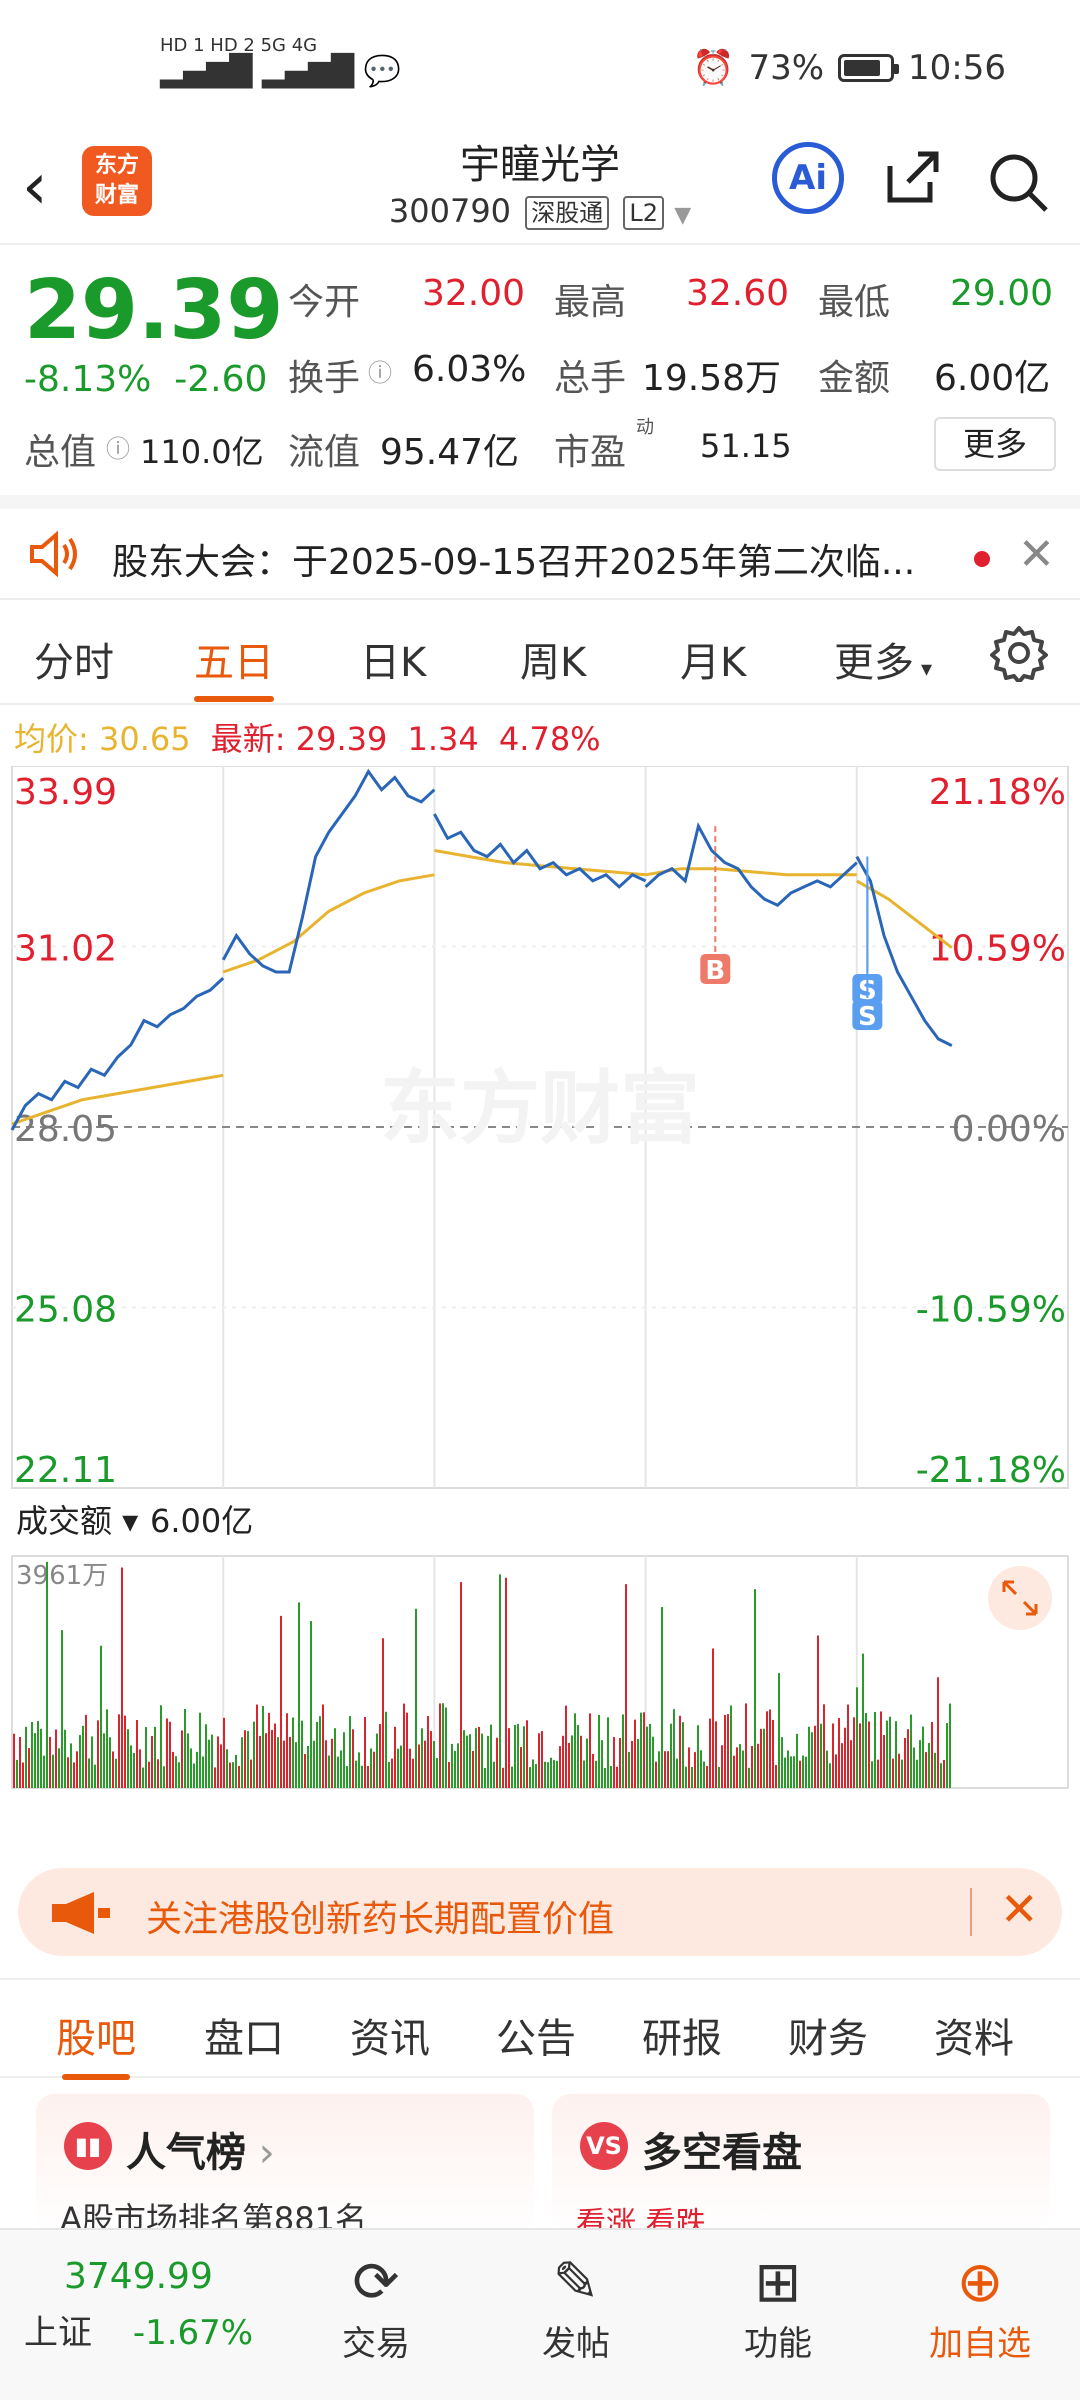 The height and width of the screenshot is (2400, 1080). I want to click on y-tick-right: 10.59%, so click(997, 949).